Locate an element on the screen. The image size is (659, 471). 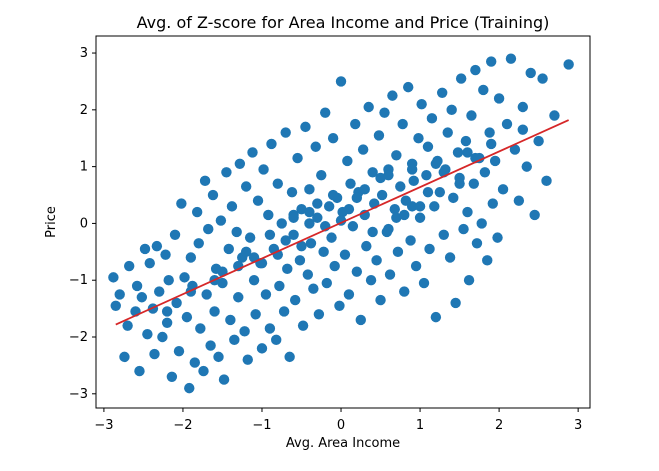
x-axis-ticks: −3 −2 −1 0 1 2 3 is located at coordinates (338, 420).